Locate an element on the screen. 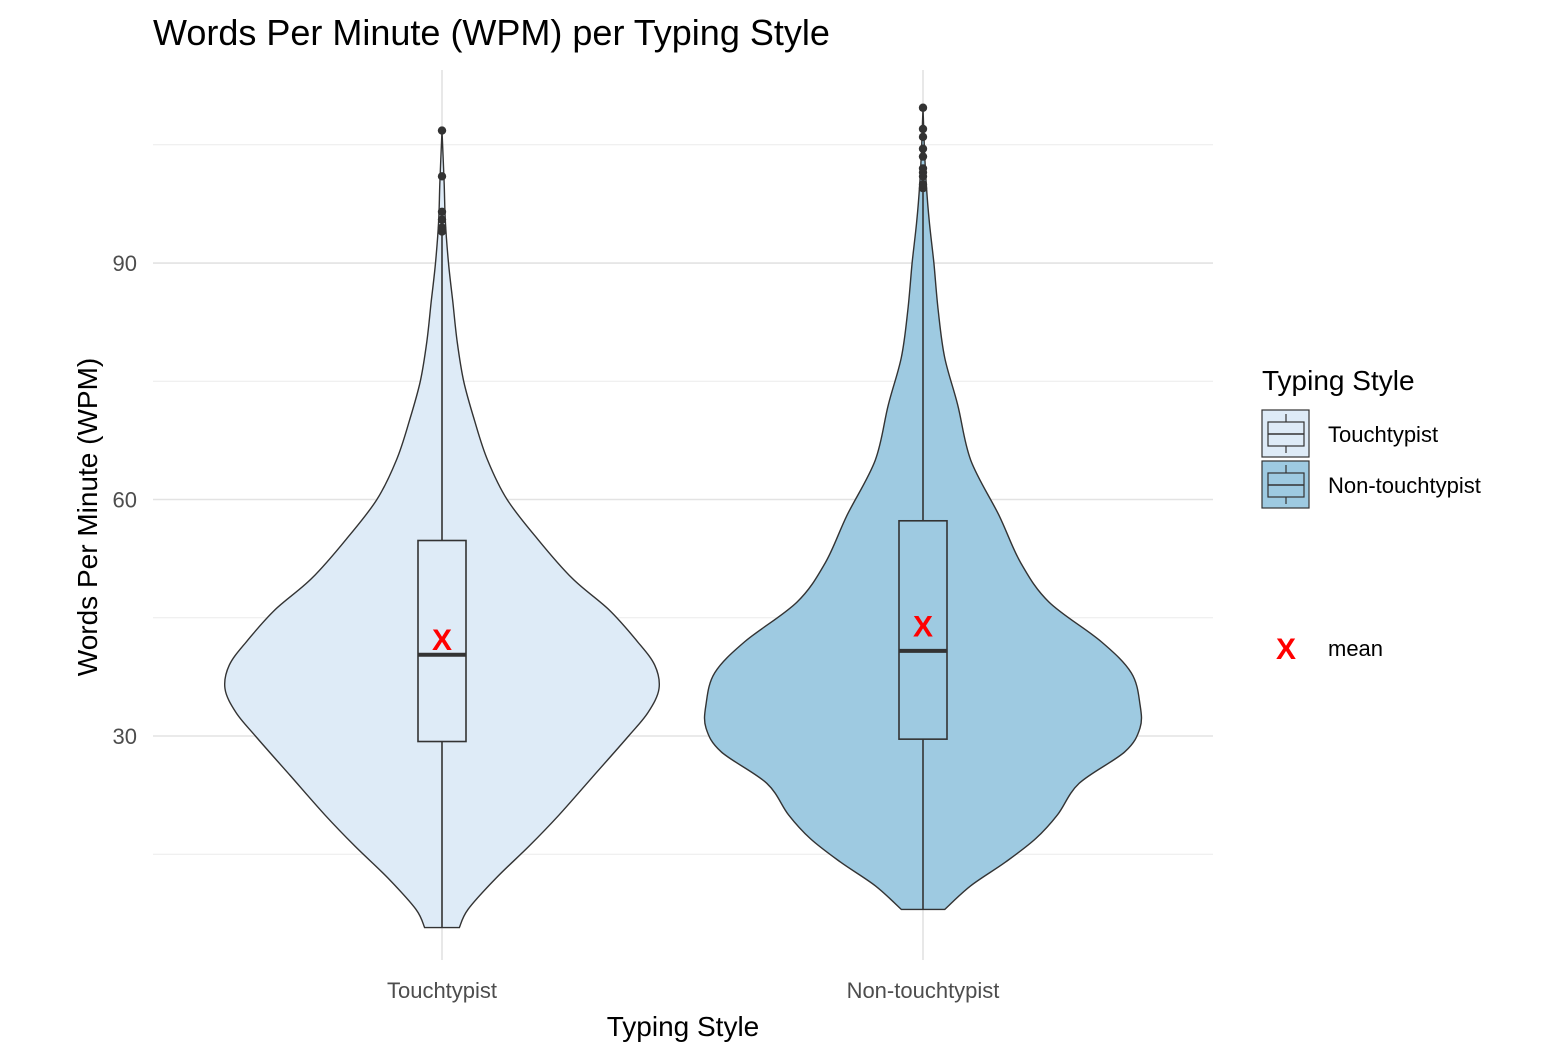  legend-keys: Touchtypist Non-touchtypist is located at coordinates (1371, 459).